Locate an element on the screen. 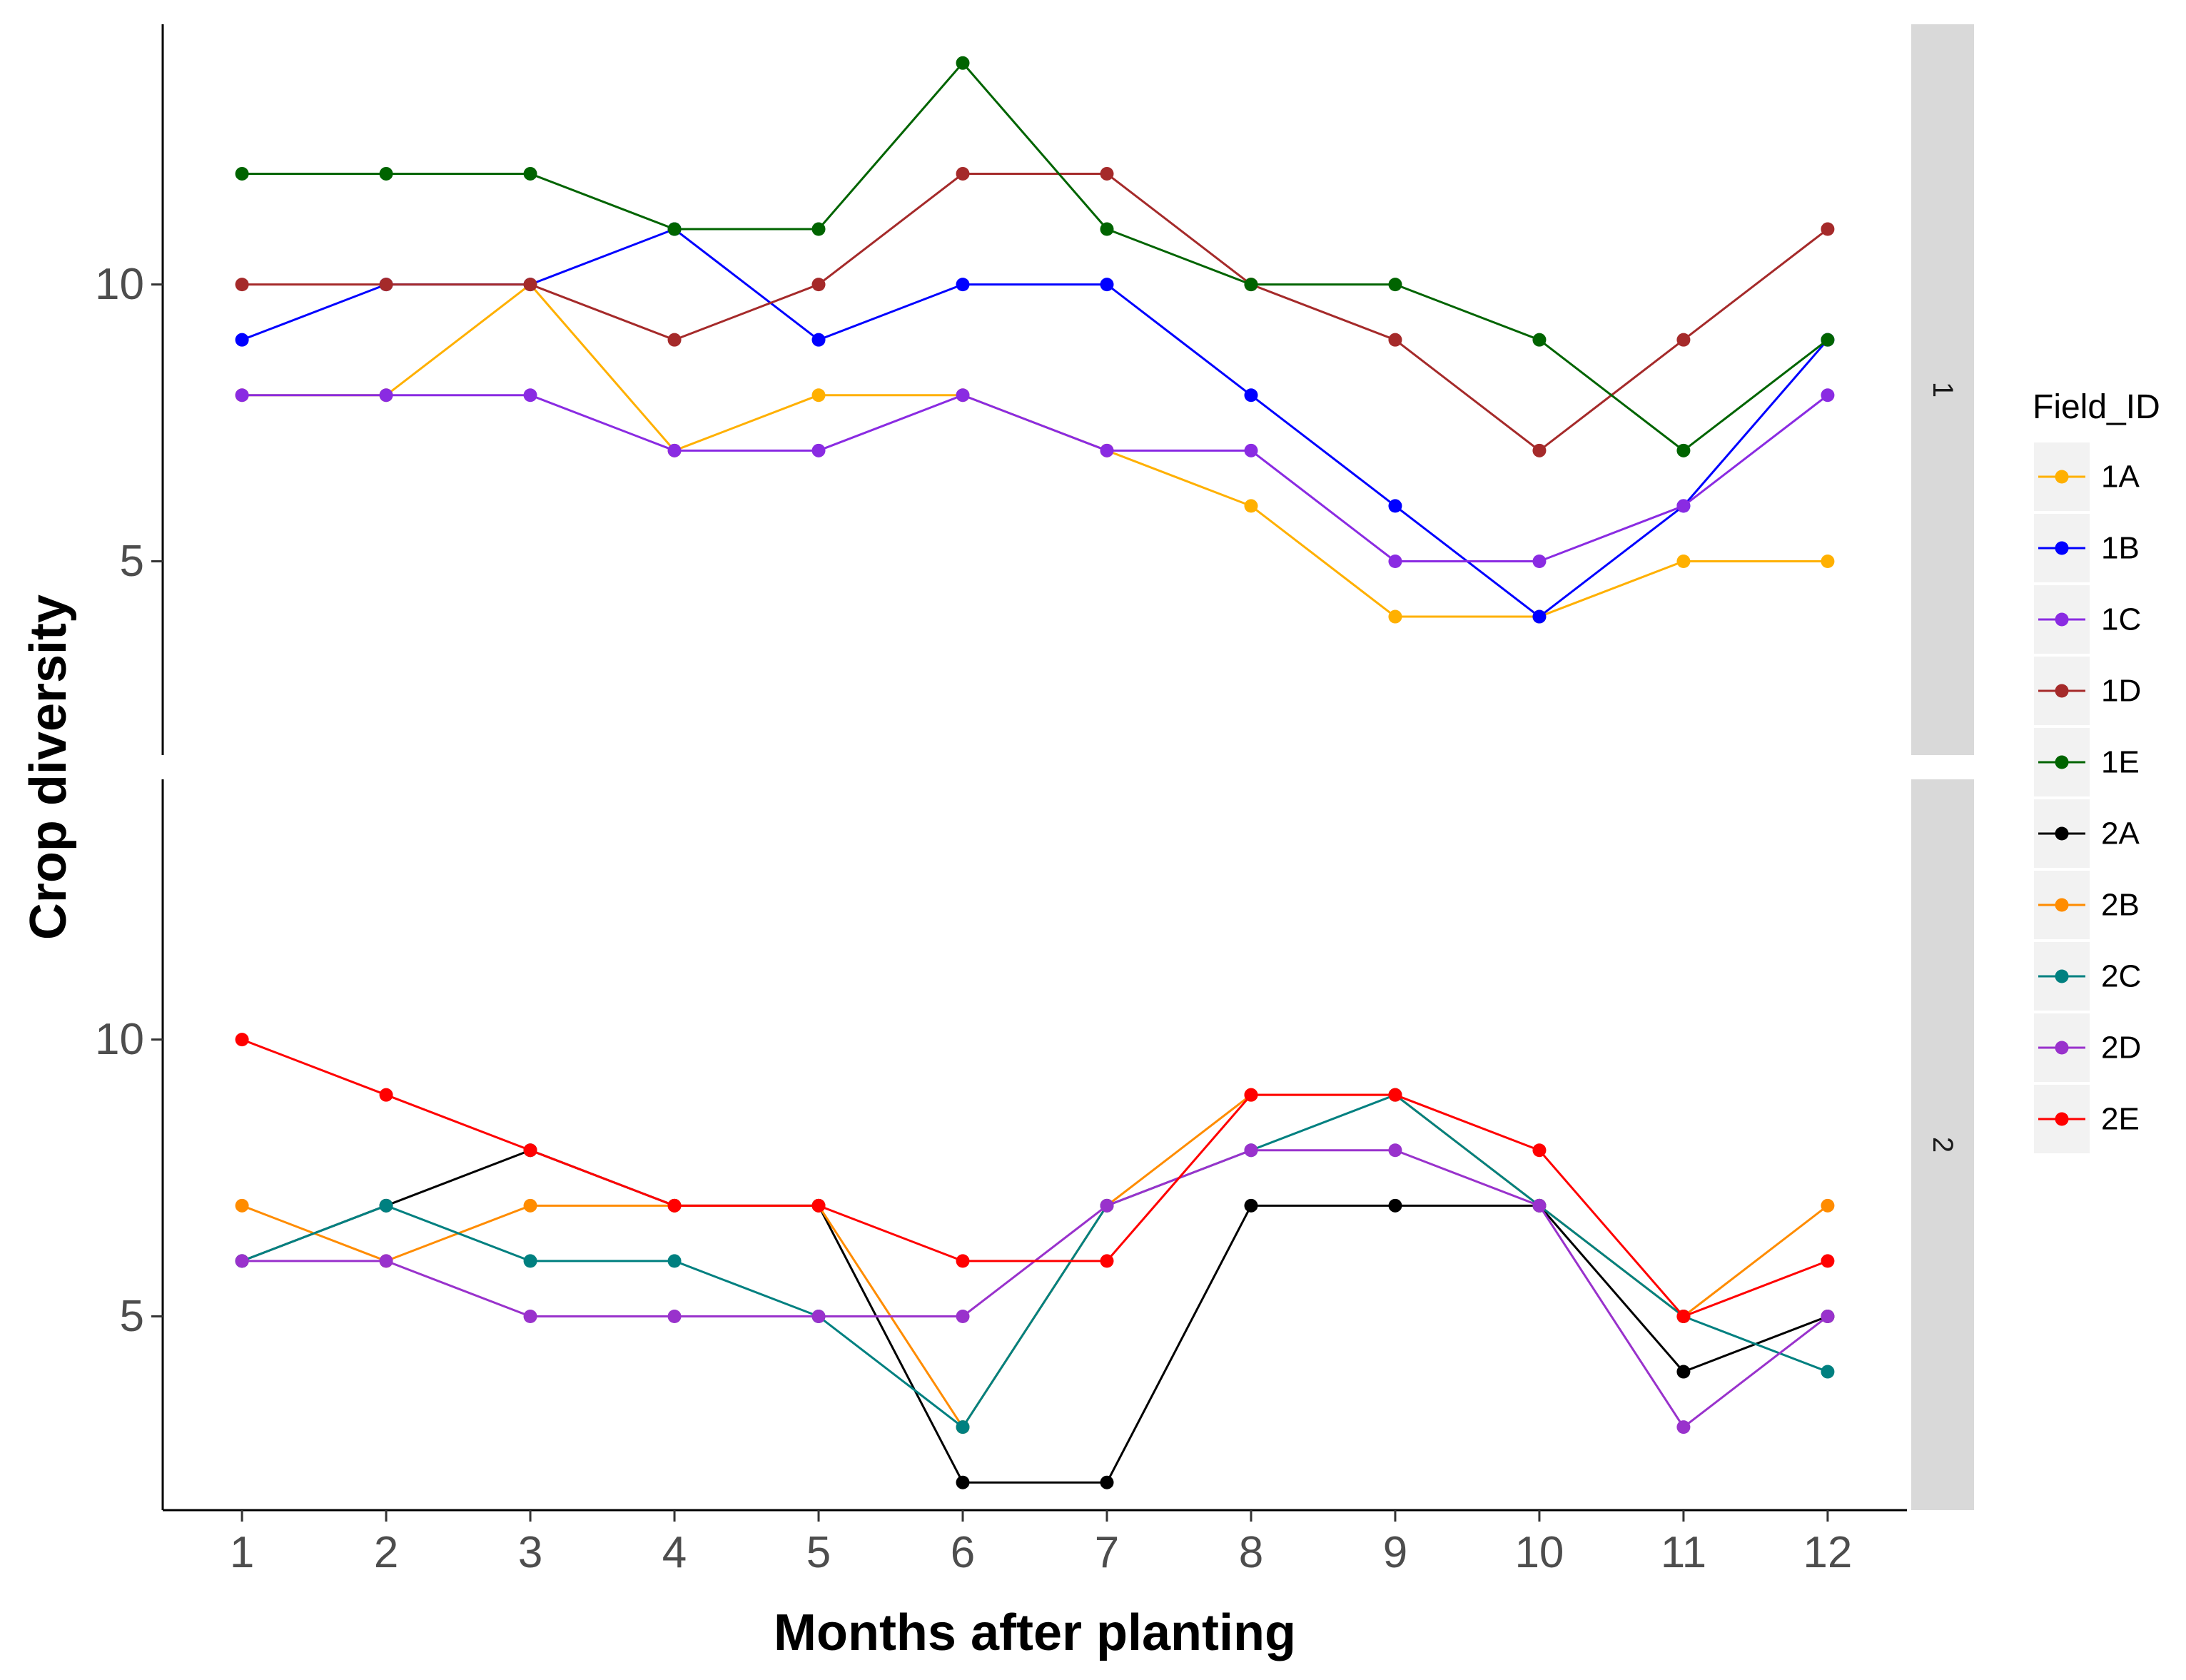  x-tick-label: 6 is located at coordinates (963, 1552).